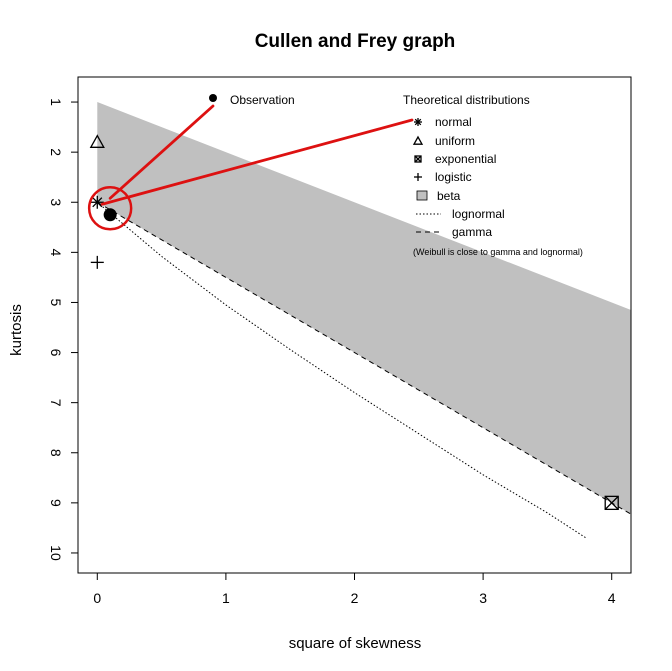 The height and width of the screenshot is (671, 672). I want to click on uniform-point, so click(97, 141).